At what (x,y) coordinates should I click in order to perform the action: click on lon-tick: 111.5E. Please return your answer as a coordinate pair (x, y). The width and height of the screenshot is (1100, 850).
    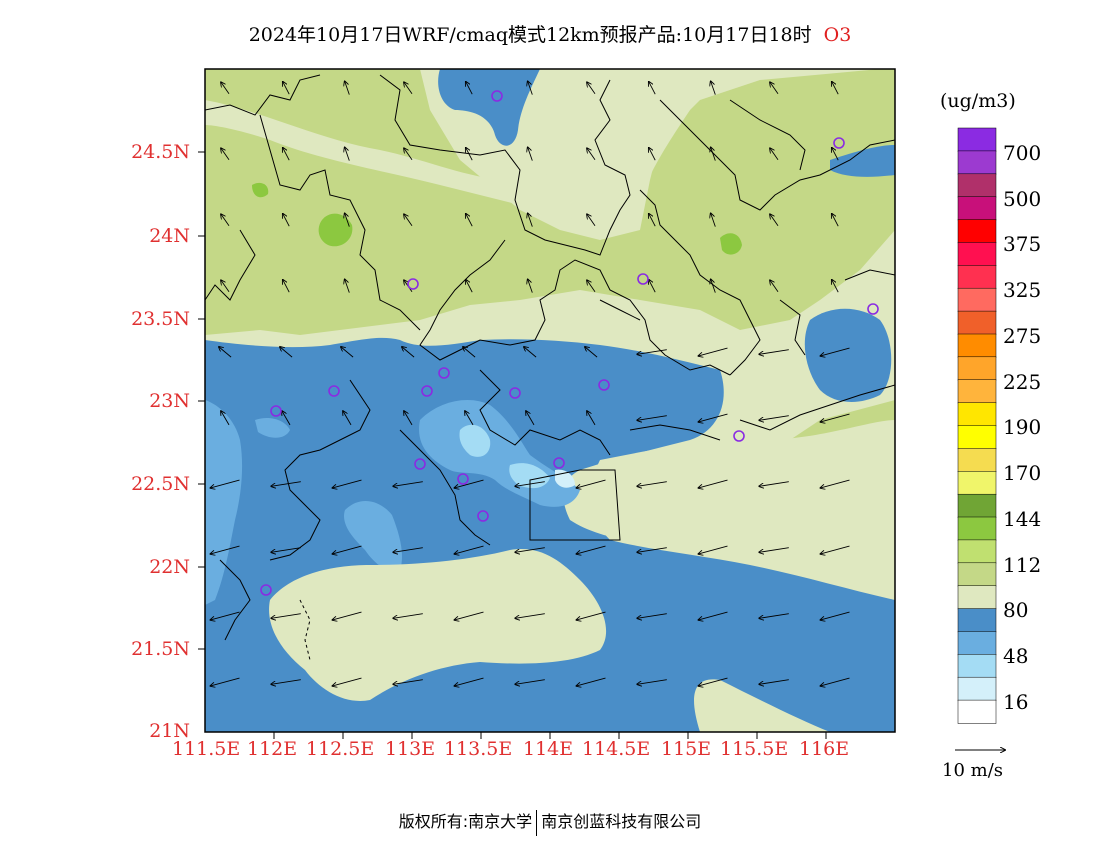
    Looking at the image, I should click on (206, 749).